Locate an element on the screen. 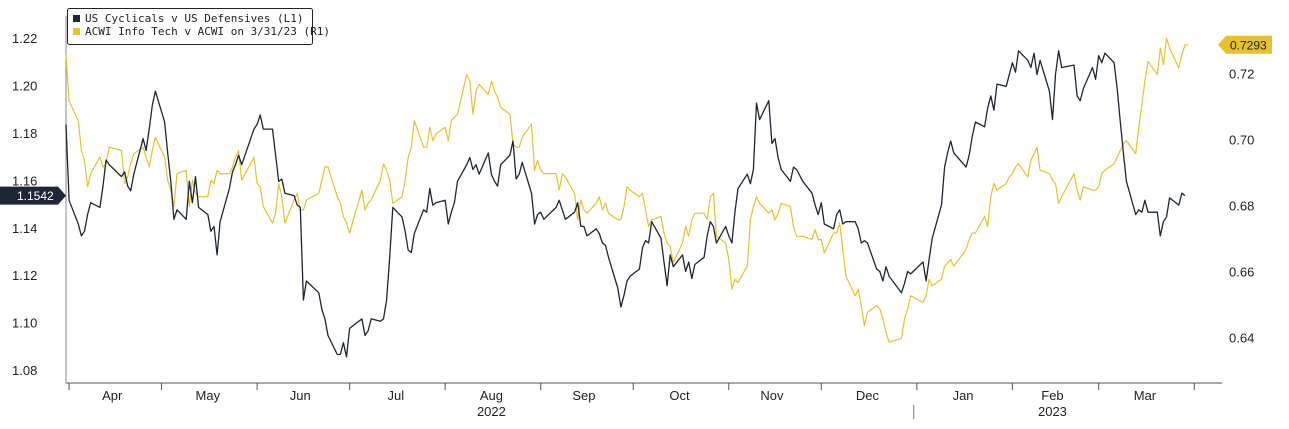 This screenshot has height=429, width=1289. legend-item: ACWI Info Tech v ACWI on 3/31/23 (R1) is located at coordinates (201, 31).